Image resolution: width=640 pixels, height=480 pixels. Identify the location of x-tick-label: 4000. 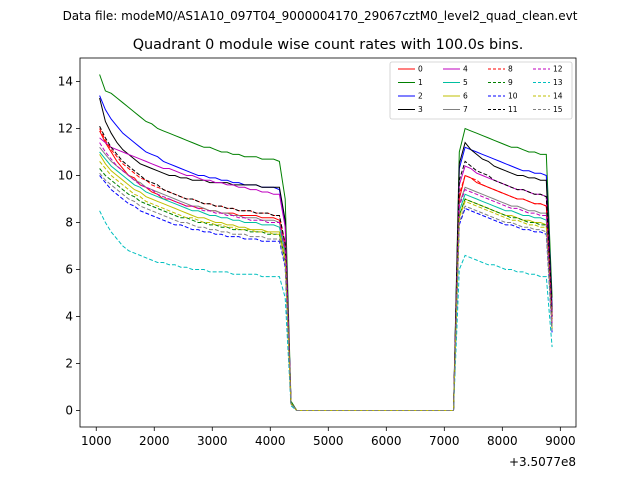
(270, 441).